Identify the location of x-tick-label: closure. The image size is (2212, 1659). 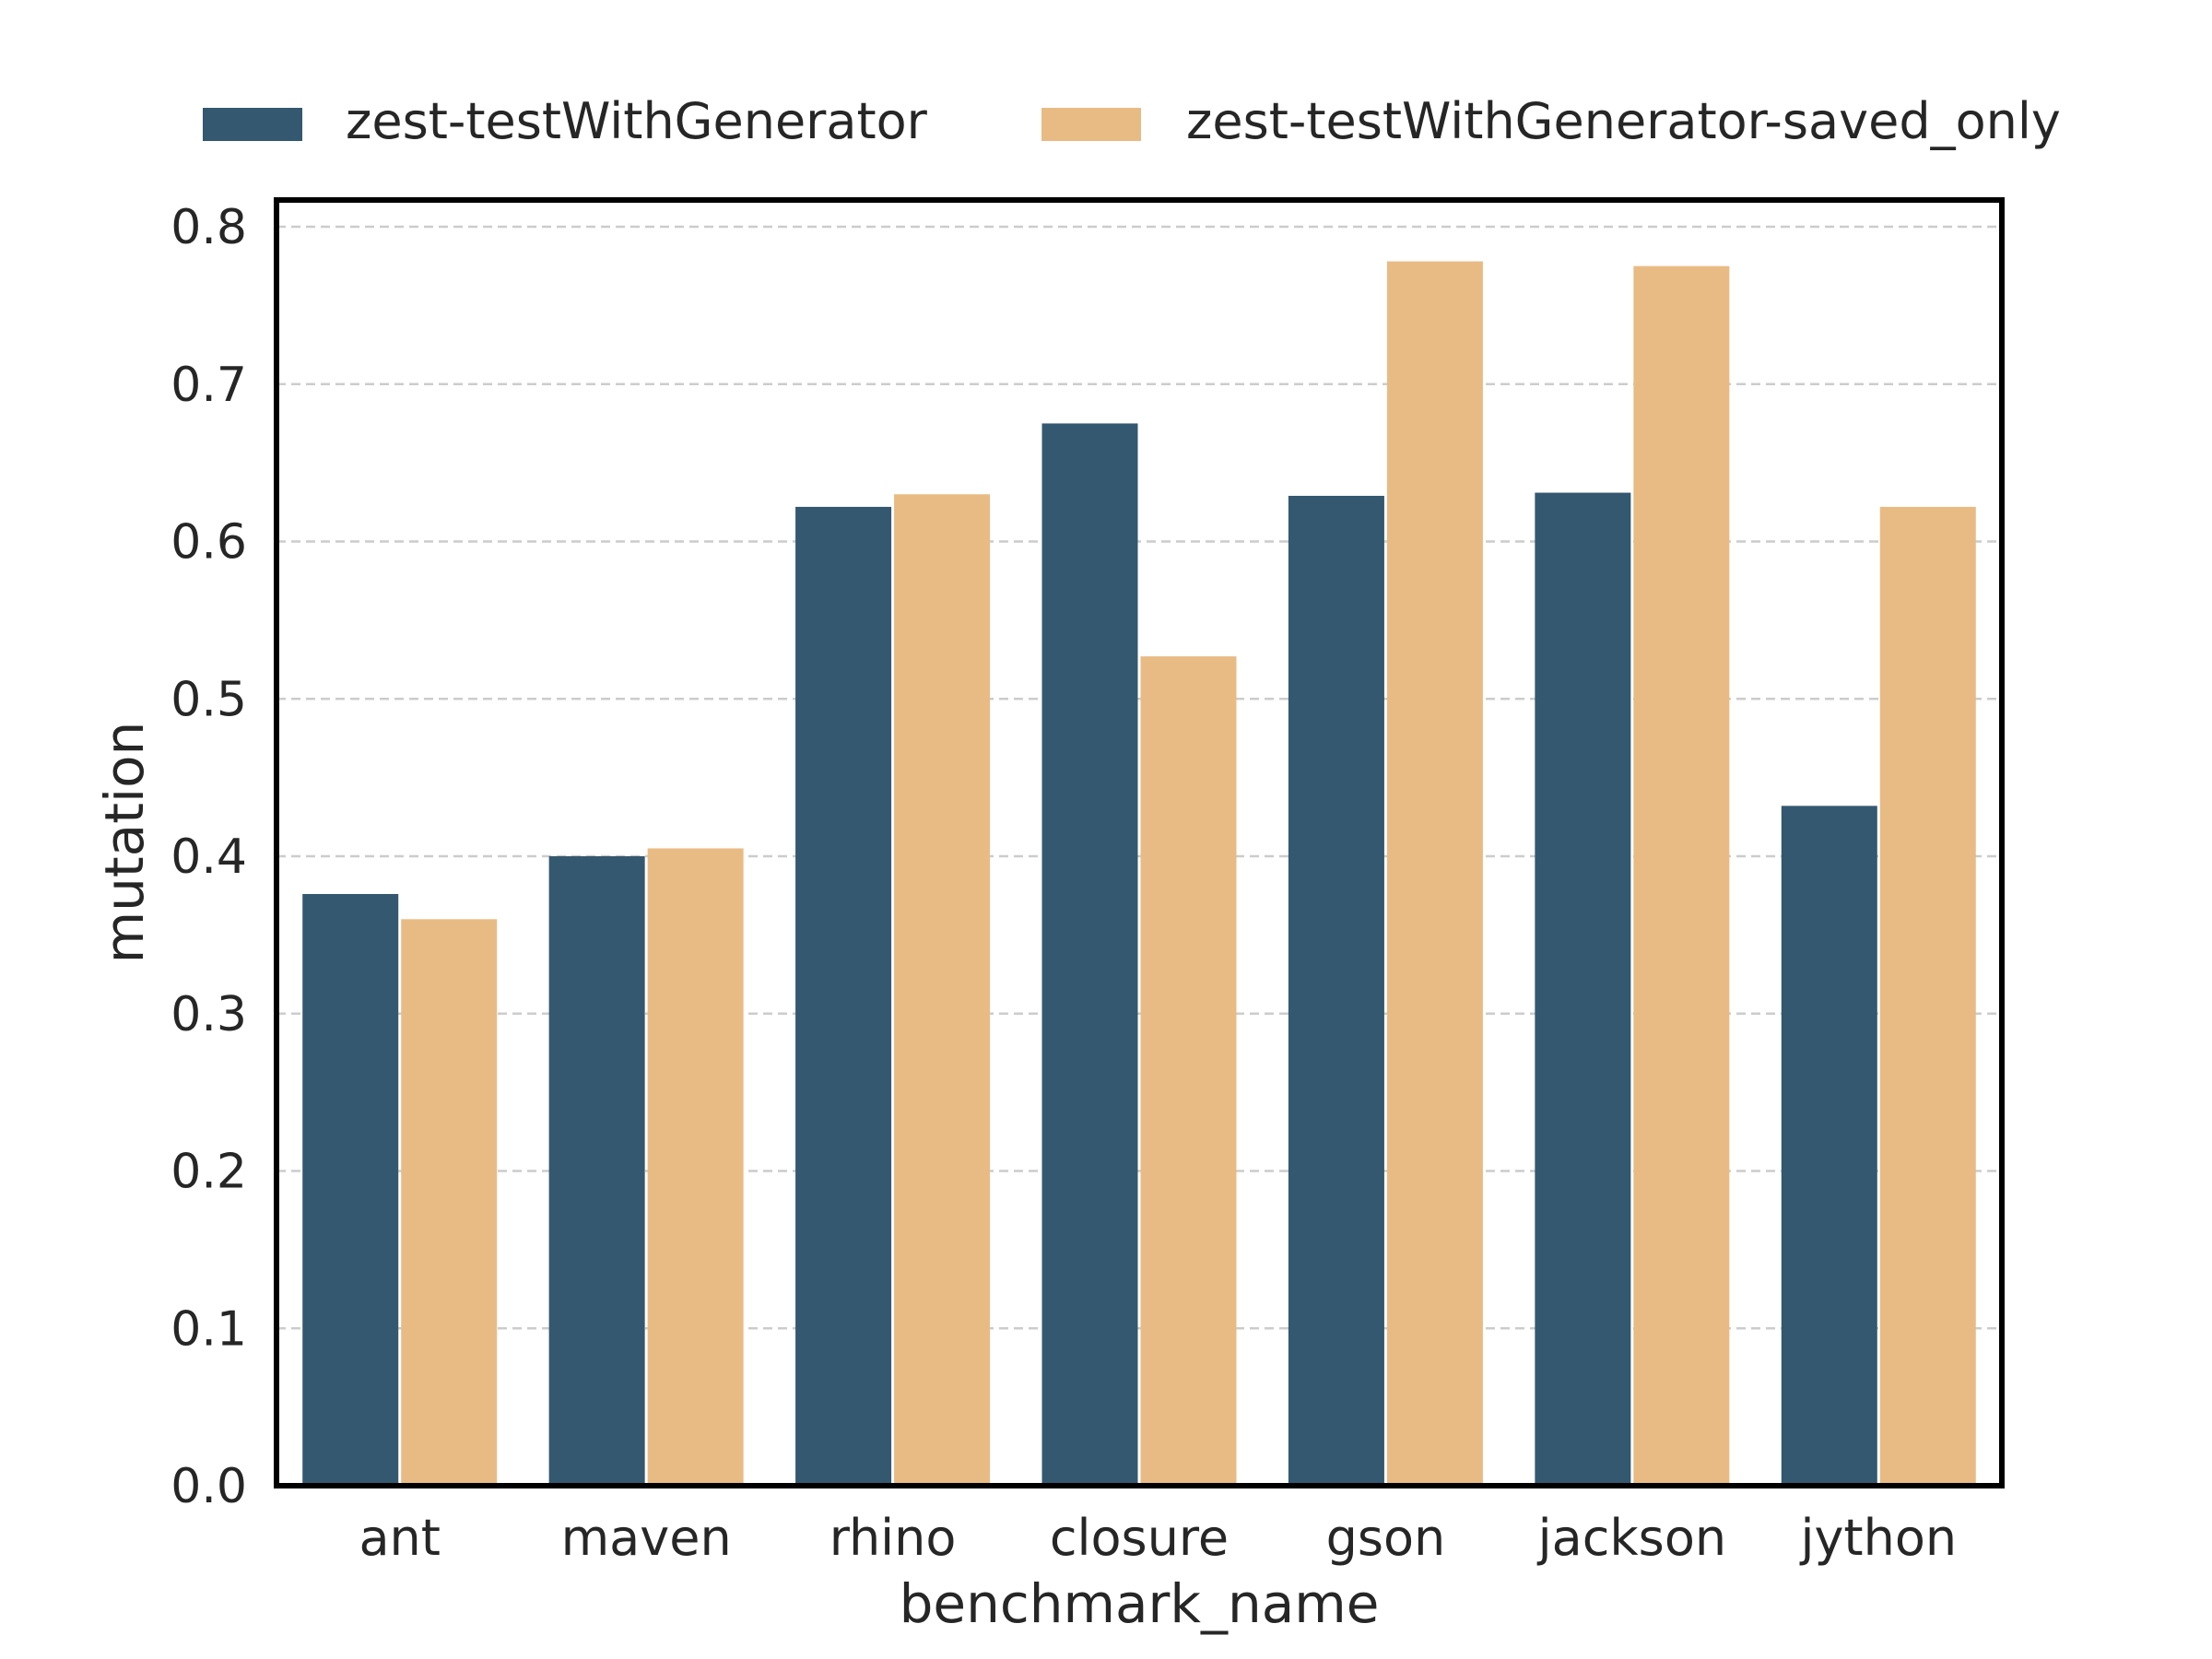
(1139, 1538).